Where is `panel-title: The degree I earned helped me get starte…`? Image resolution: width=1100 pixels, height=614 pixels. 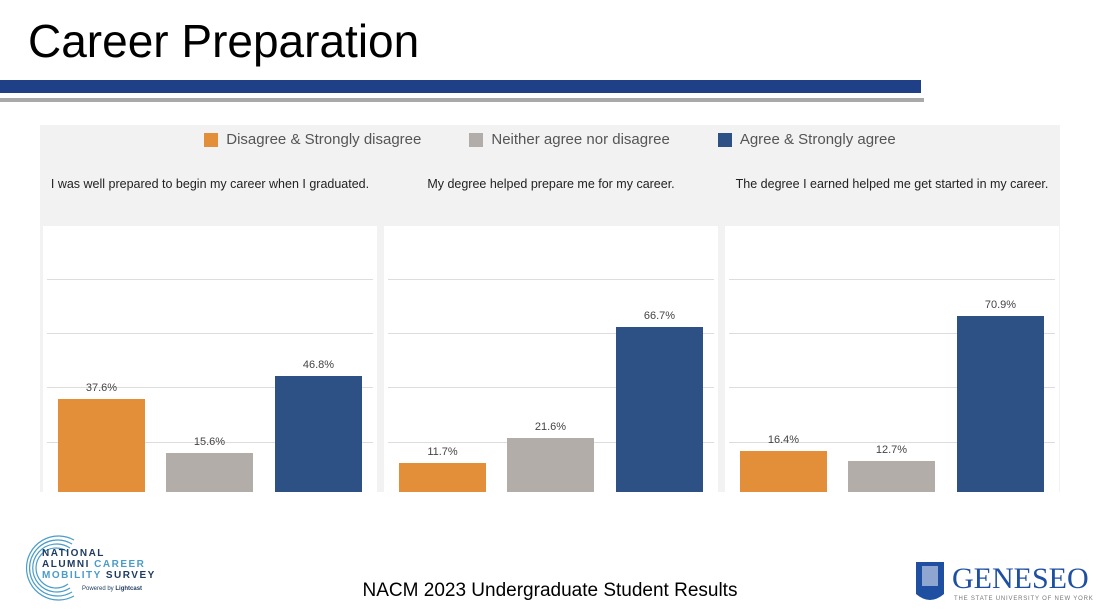
panel-title: The degree I earned helped me get starte… is located at coordinates (892, 184).